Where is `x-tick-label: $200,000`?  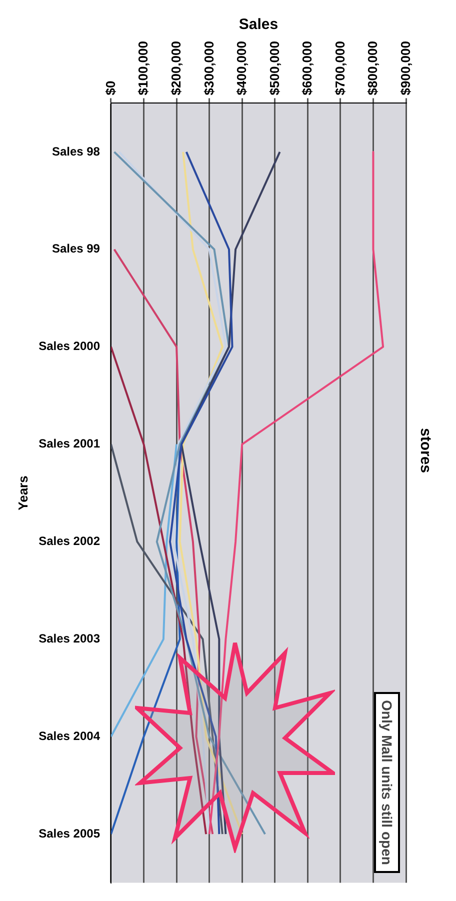
x-tick-label: $200,000 is located at coordinates (176, 68).